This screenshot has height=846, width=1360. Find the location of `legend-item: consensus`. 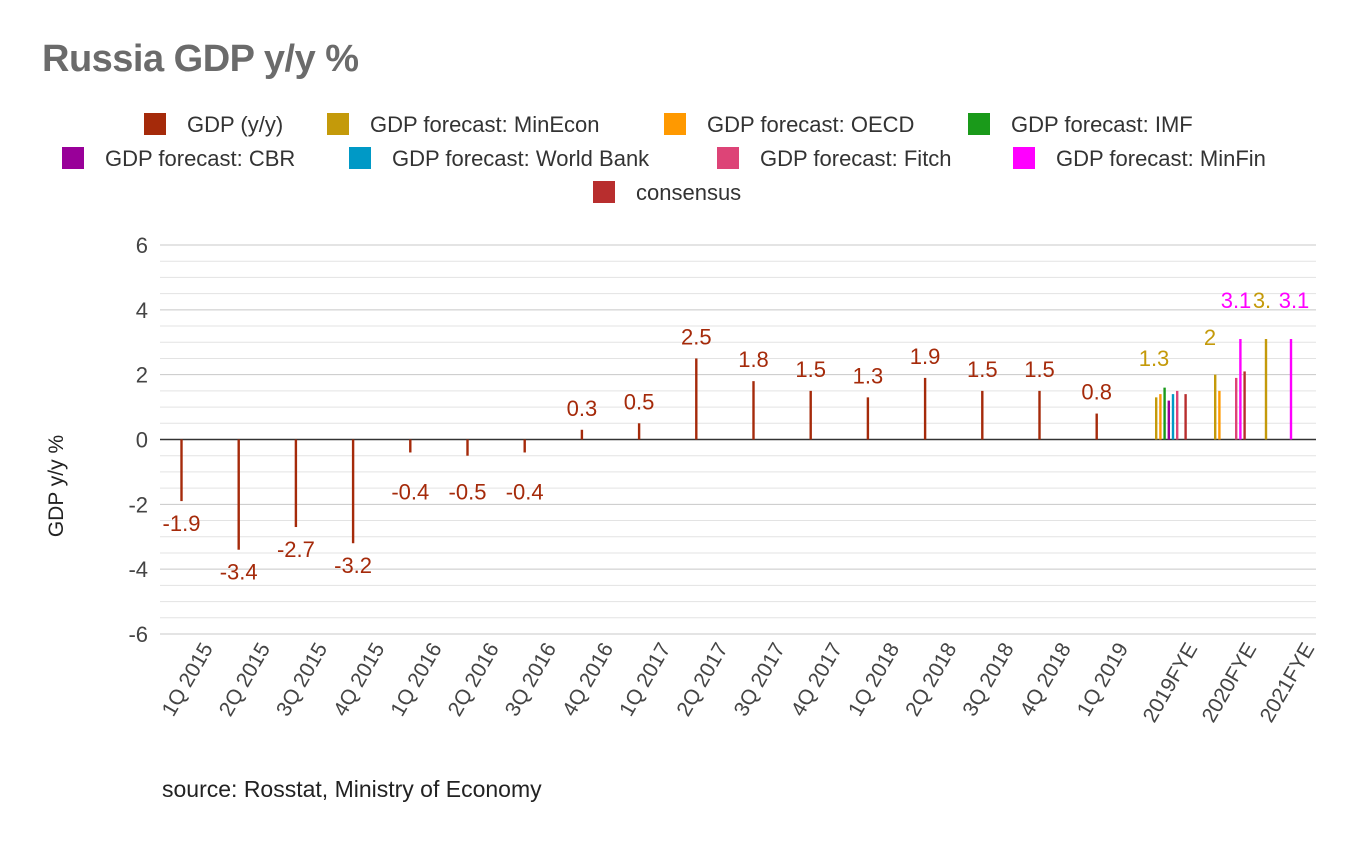

legend-item: consensus is located at coordinates (667, 192).